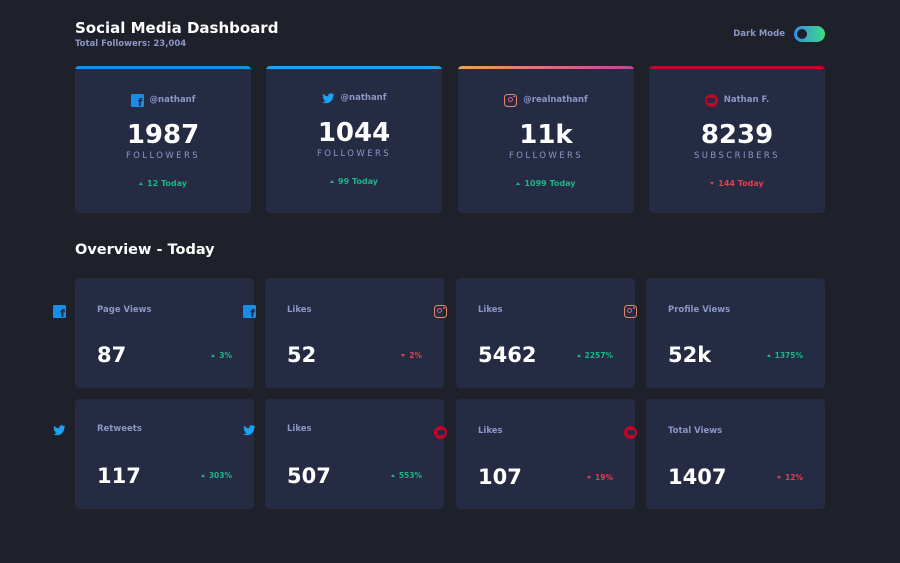  Describe the element at coordinates (809, 34) in the screenshot. I see `dark-mode-toggle` at that location.